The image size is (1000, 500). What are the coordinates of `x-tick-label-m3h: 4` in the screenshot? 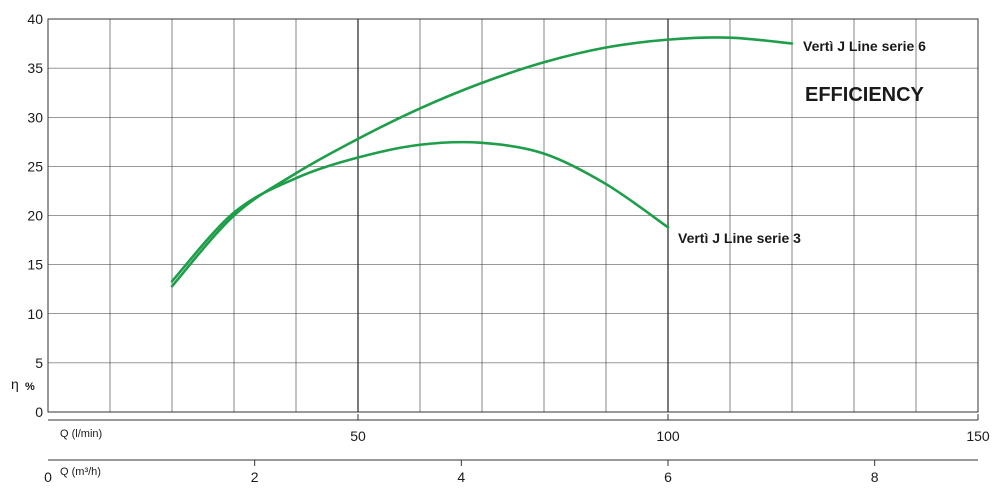 It's located at (461, 477).